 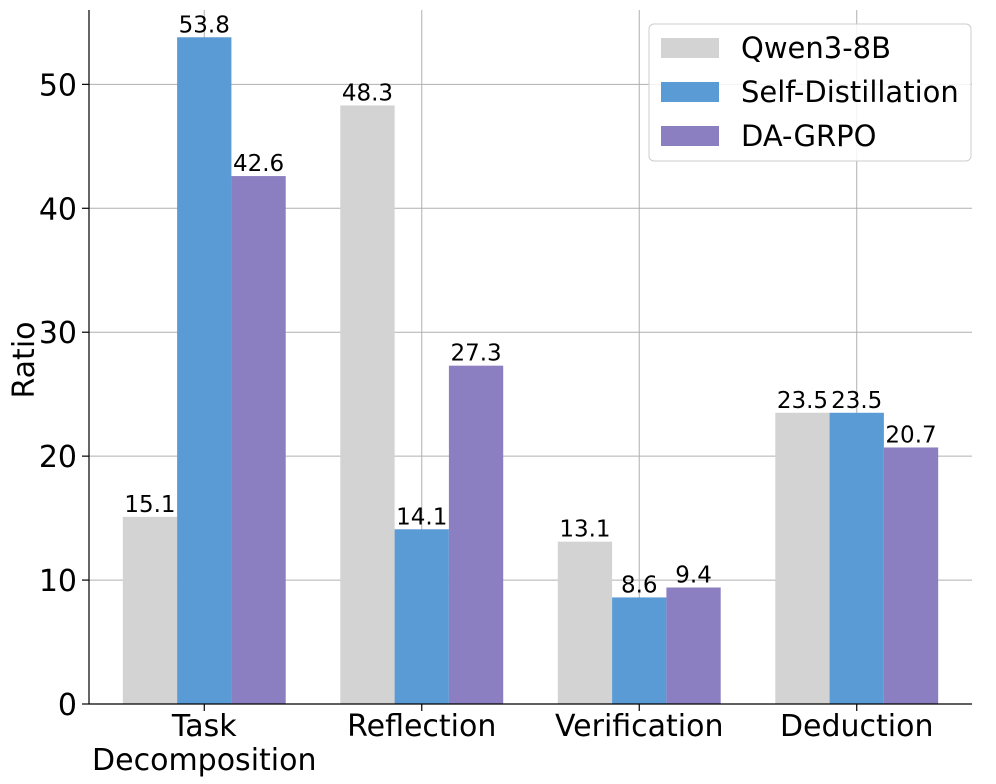 What do you see at coordinates (58, 581) in the screenshot?
I see `y-tick-label: 10` at bounding box center [58, 581].